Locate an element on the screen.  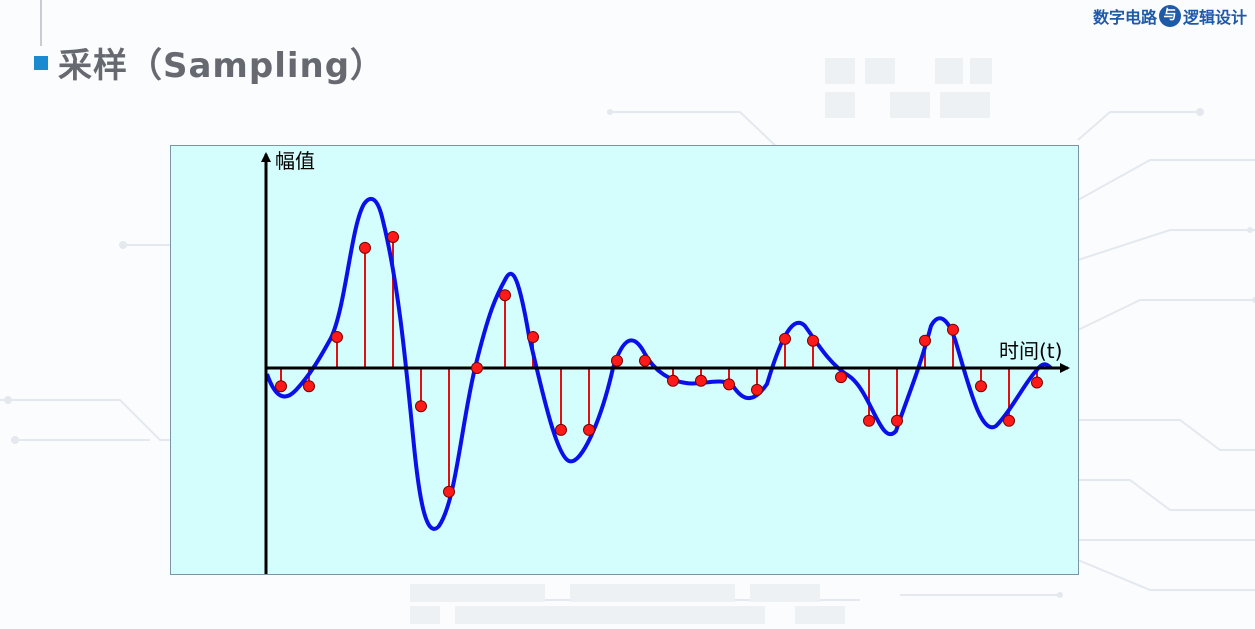
x-axis-label: 时间(t) is located at coordinates (1030, 351).